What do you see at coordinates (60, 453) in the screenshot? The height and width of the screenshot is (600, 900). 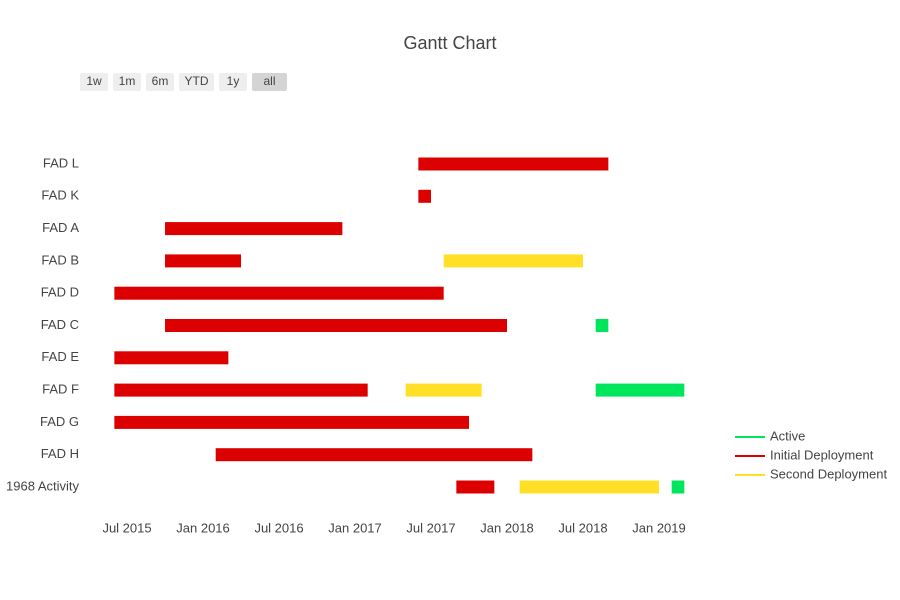 I see `y-tick-label: FAD H` at bounding box center [60, 453].